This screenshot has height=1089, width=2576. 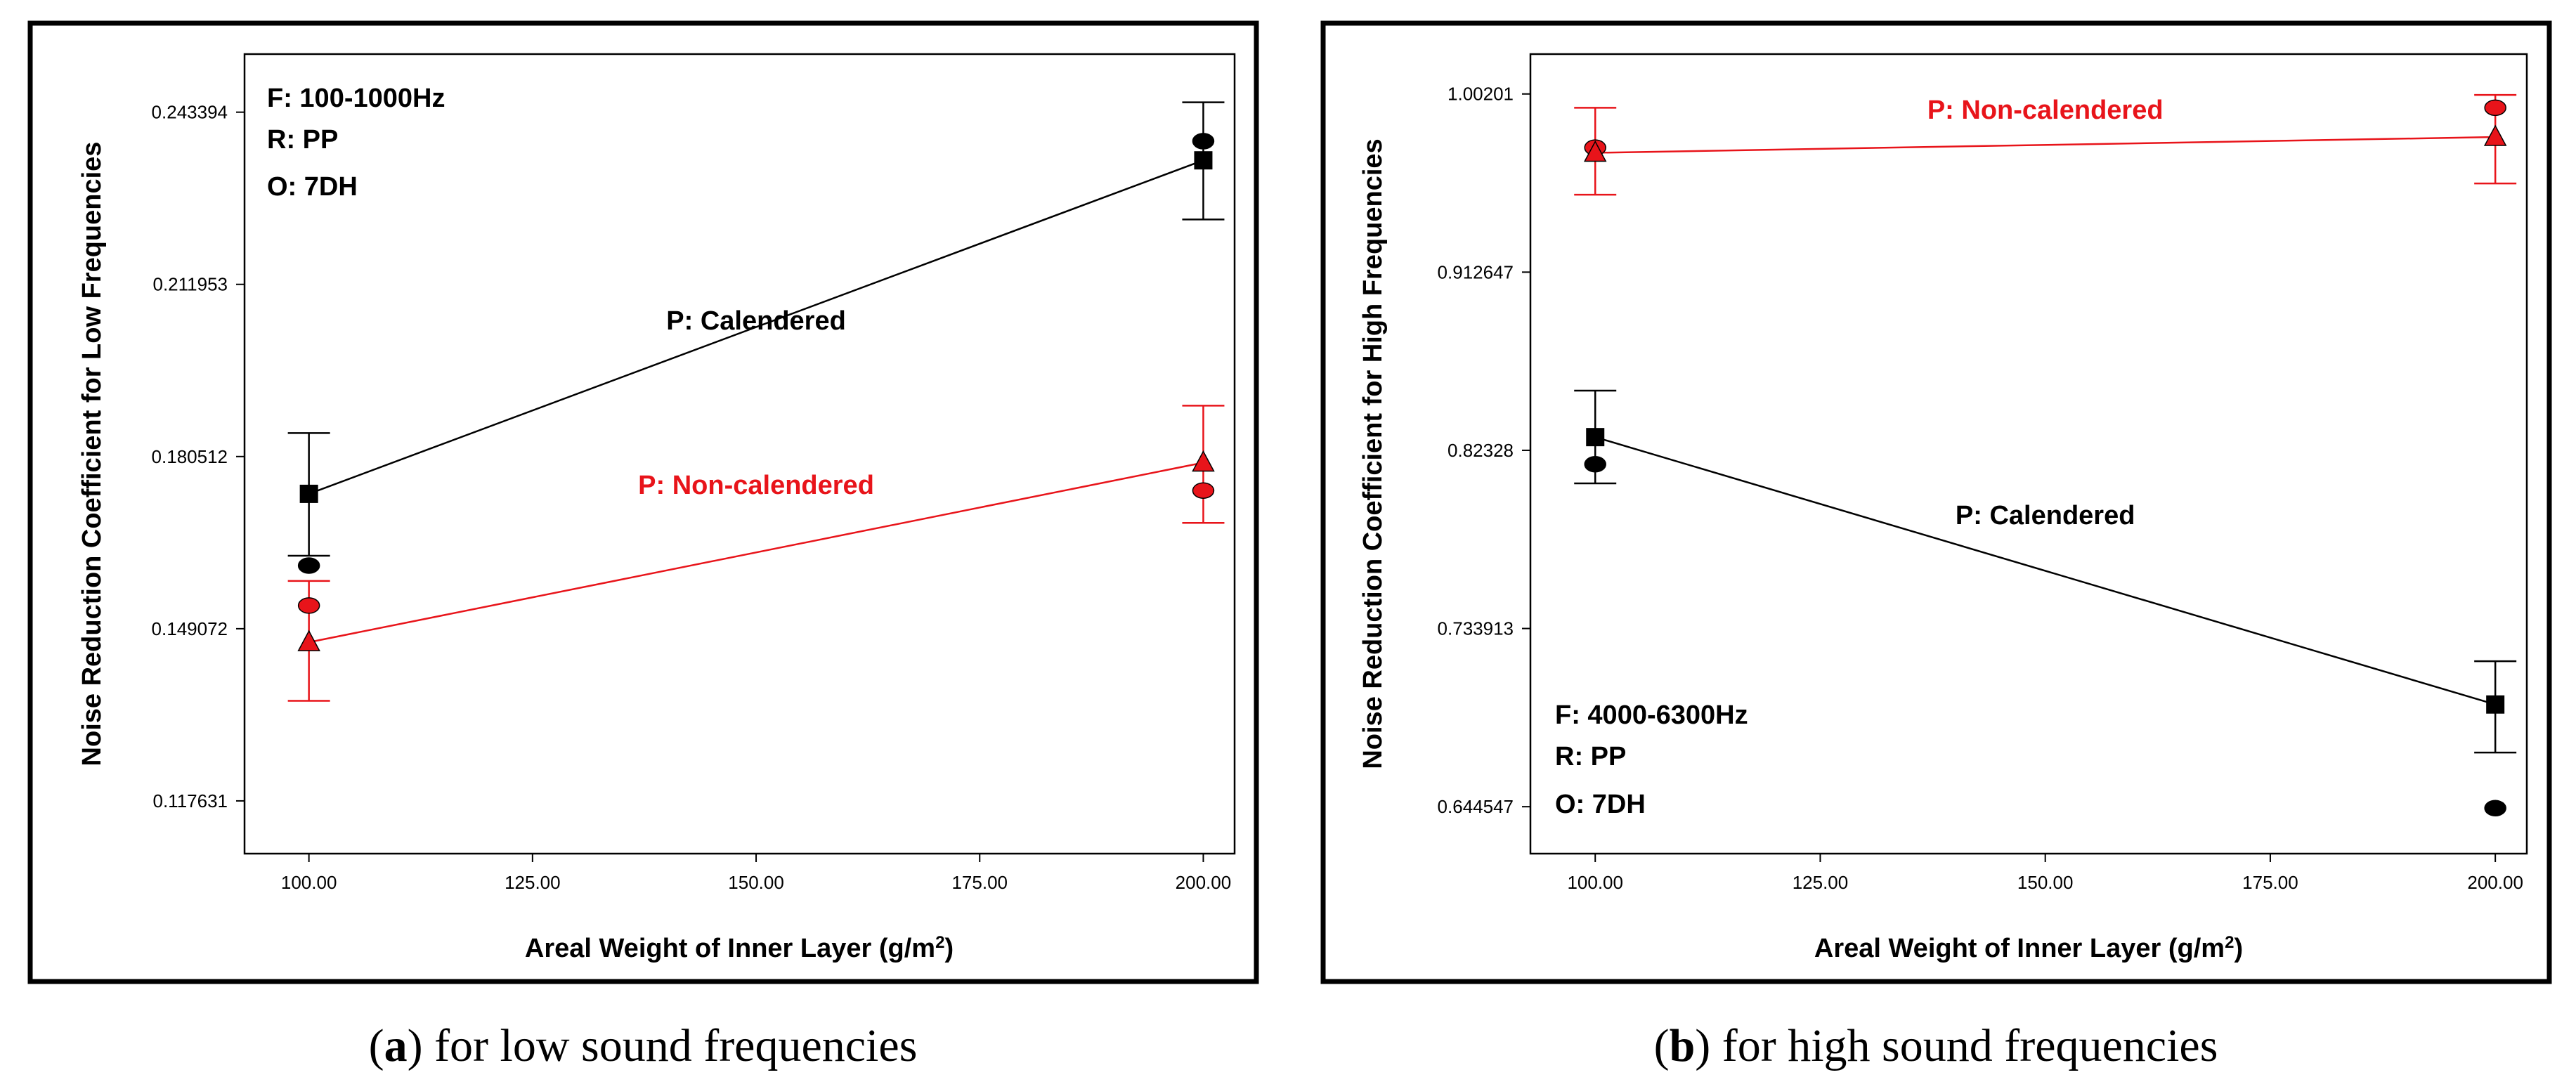 I want to click on panel-a-x-tick-label: 200.00, so click(x=1204, y=882).